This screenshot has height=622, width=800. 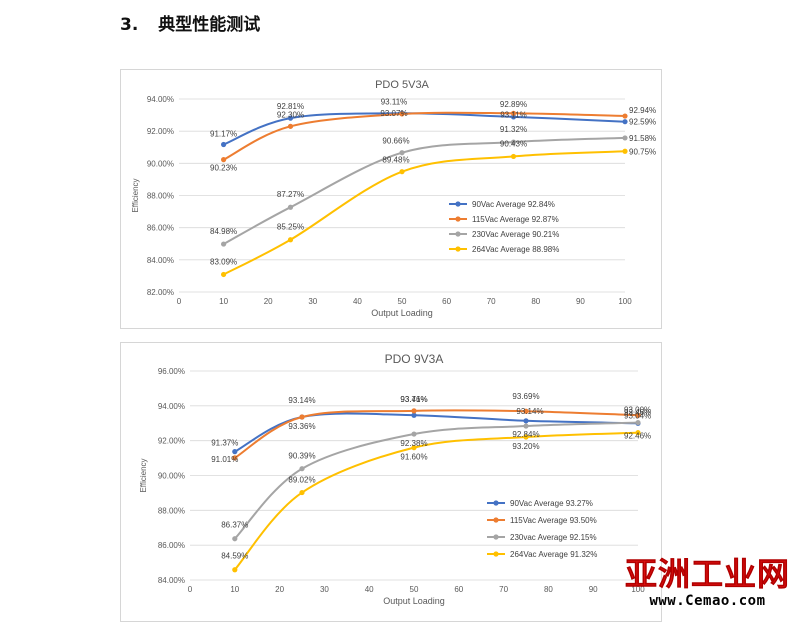 What do you see at coordinates (525, 396) in the screenshot?
I see `data-label: 93.69%` at bounding box center [525, 396].